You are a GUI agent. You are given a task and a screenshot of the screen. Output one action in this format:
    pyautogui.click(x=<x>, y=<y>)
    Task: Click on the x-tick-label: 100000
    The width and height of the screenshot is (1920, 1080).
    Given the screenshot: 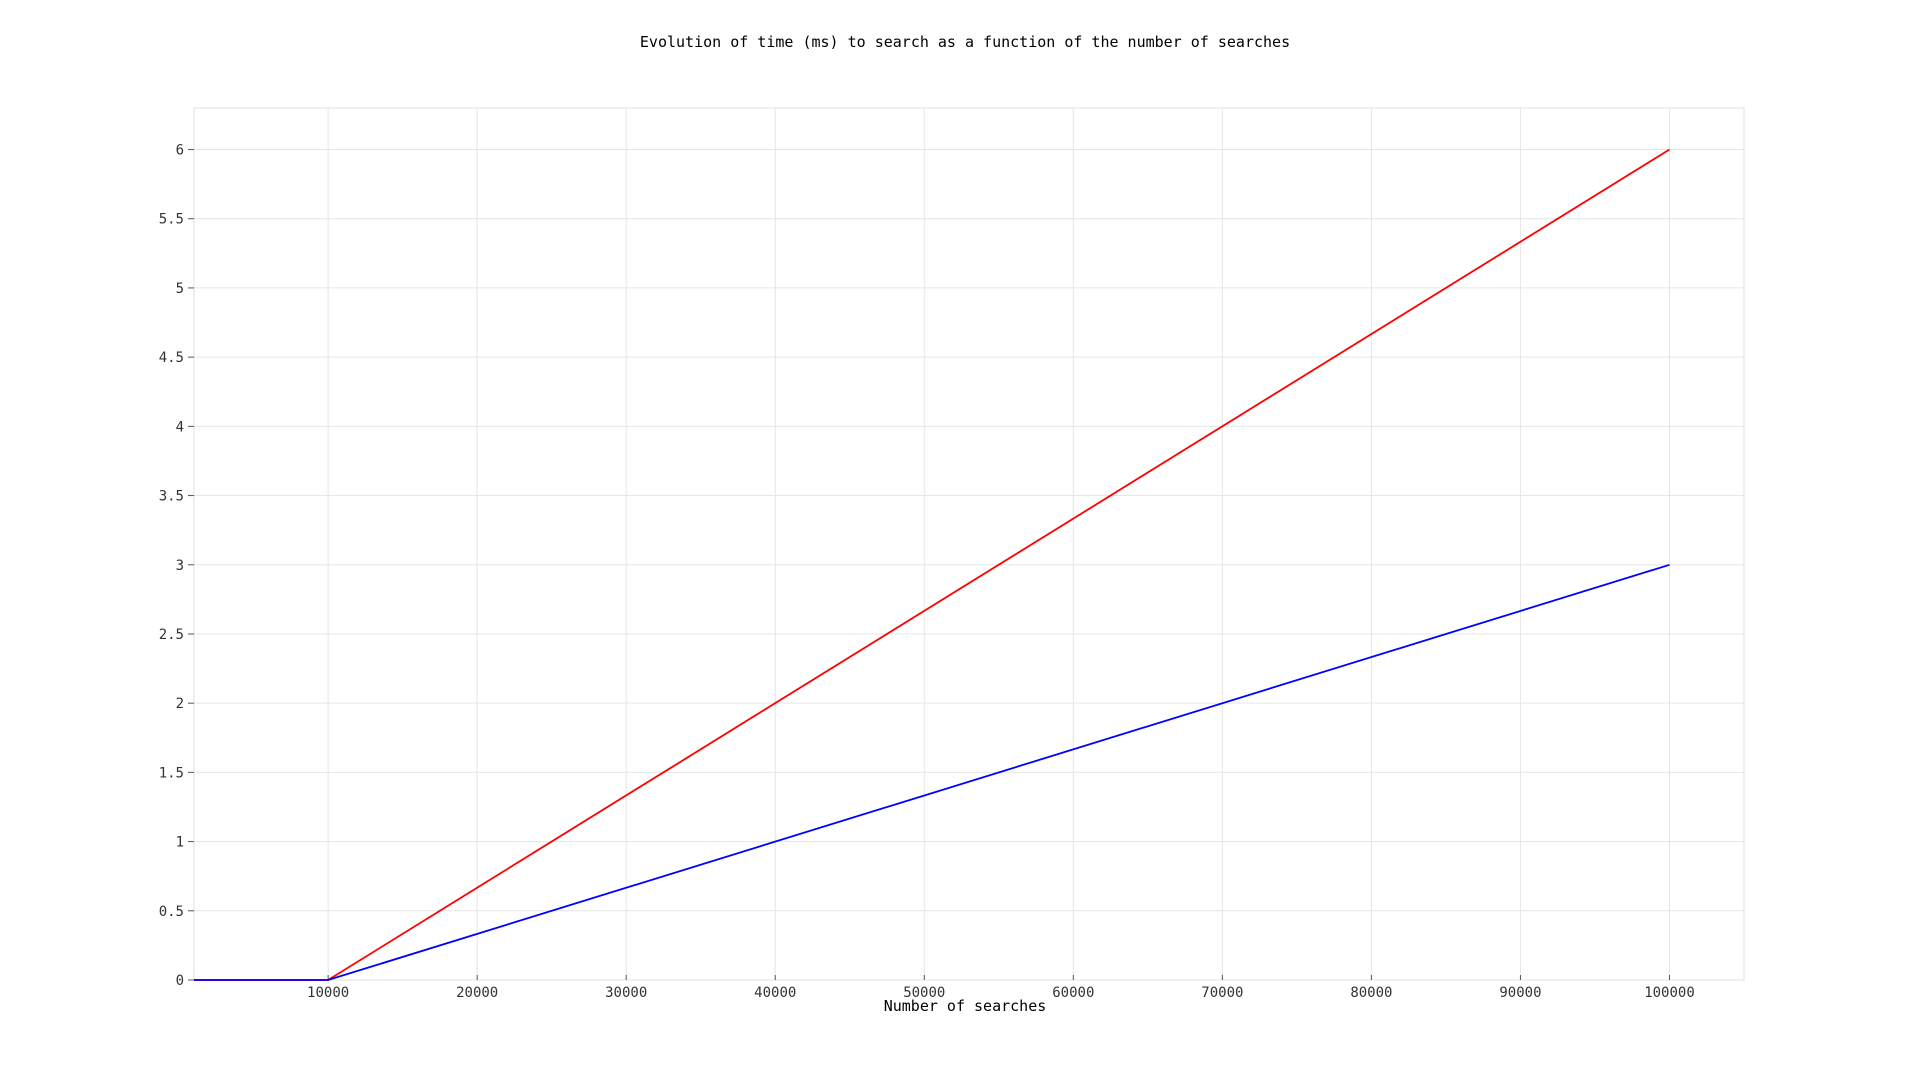 What is the action you would take?
    pyautogui.click(x=1669, y=993)
    